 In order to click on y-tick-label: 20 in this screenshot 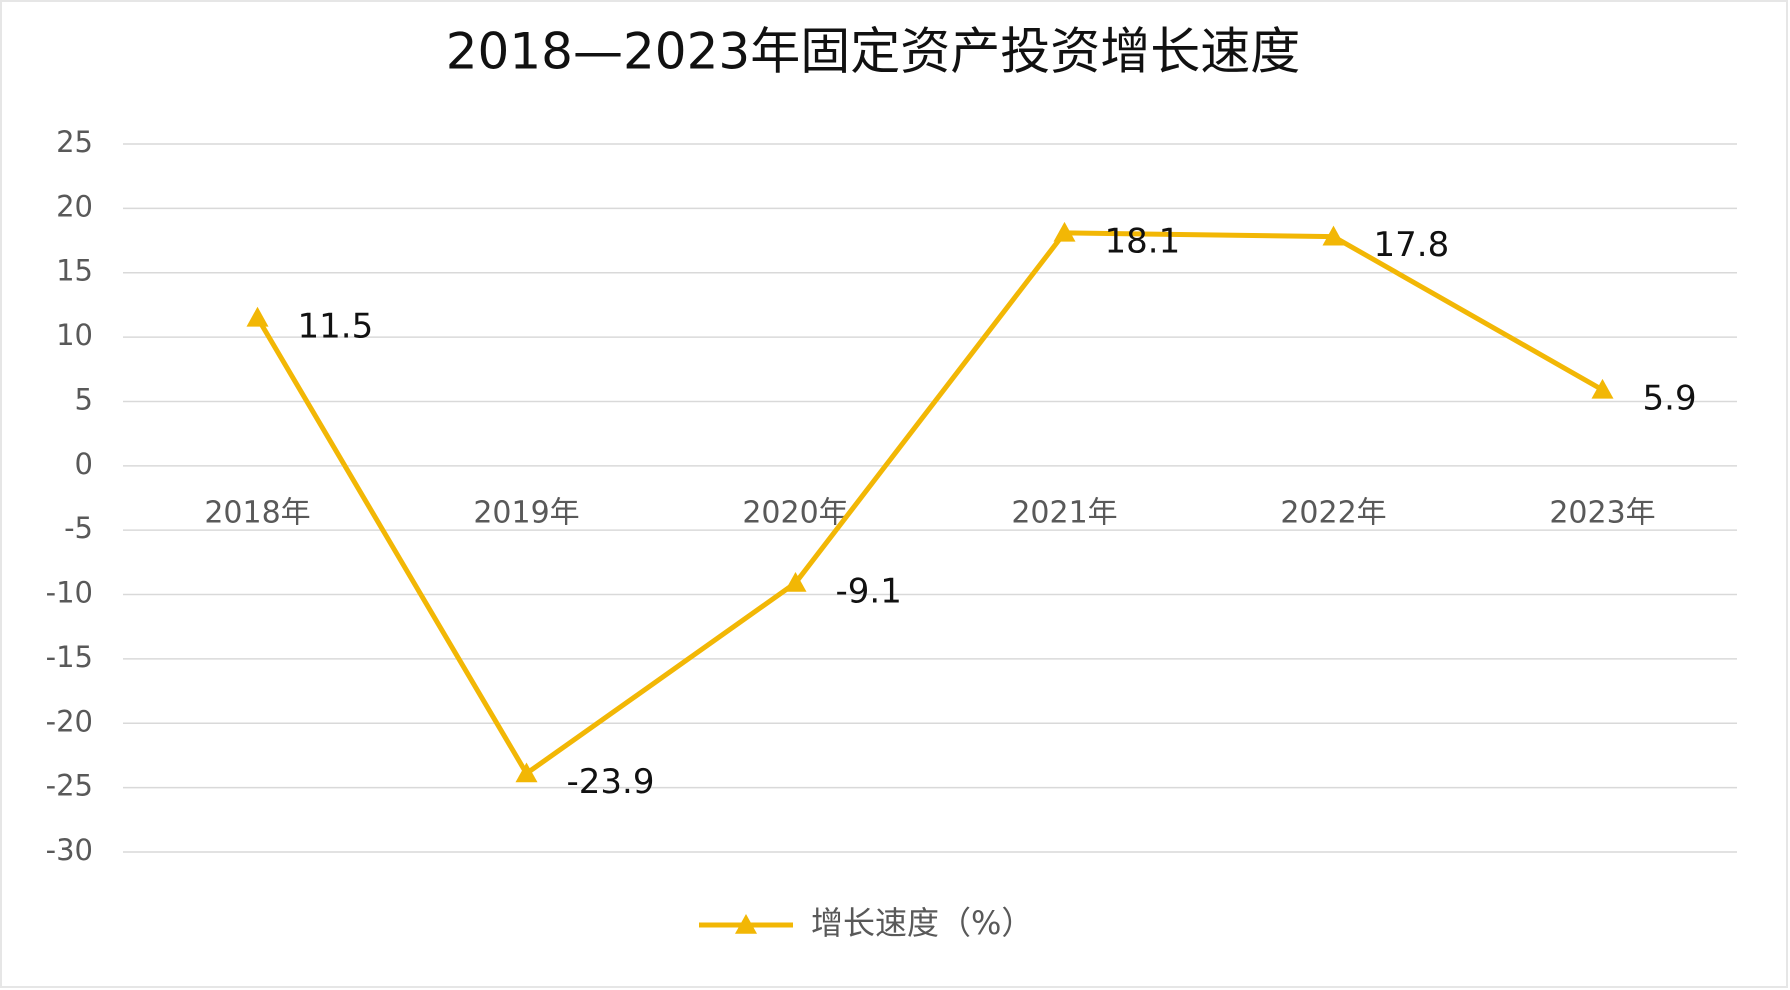, I will do `click(74, 206)`.